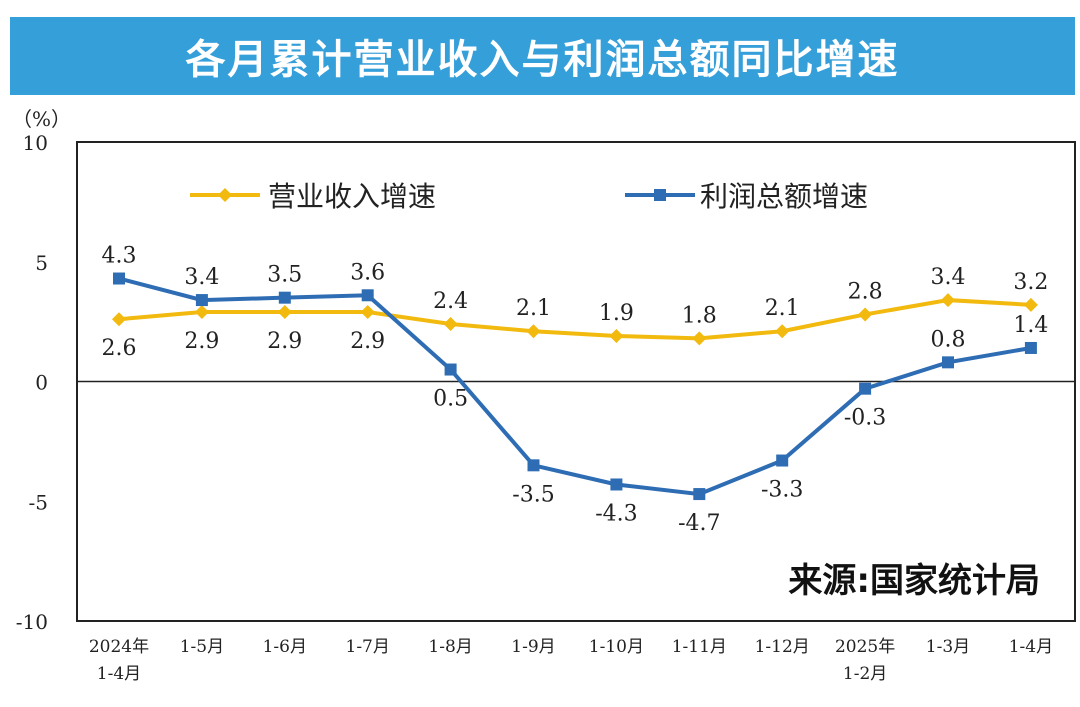 The width and height of the screenshot is (1080, 707). What do you see at coordinates (660, 195) in the screenshot?
I see `legend-marker-square` at bounding box center [660, 195].